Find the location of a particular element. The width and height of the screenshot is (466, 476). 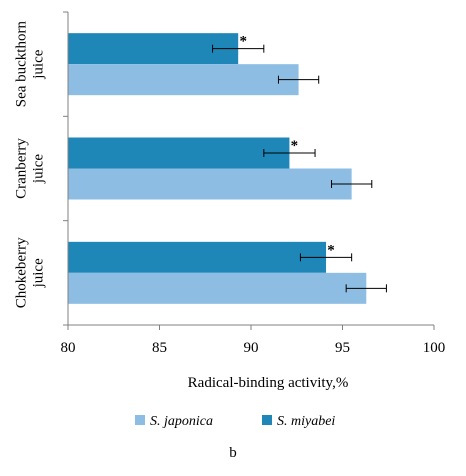

legend: S. japonica S. miyabei is located at coordinates (235, 421).